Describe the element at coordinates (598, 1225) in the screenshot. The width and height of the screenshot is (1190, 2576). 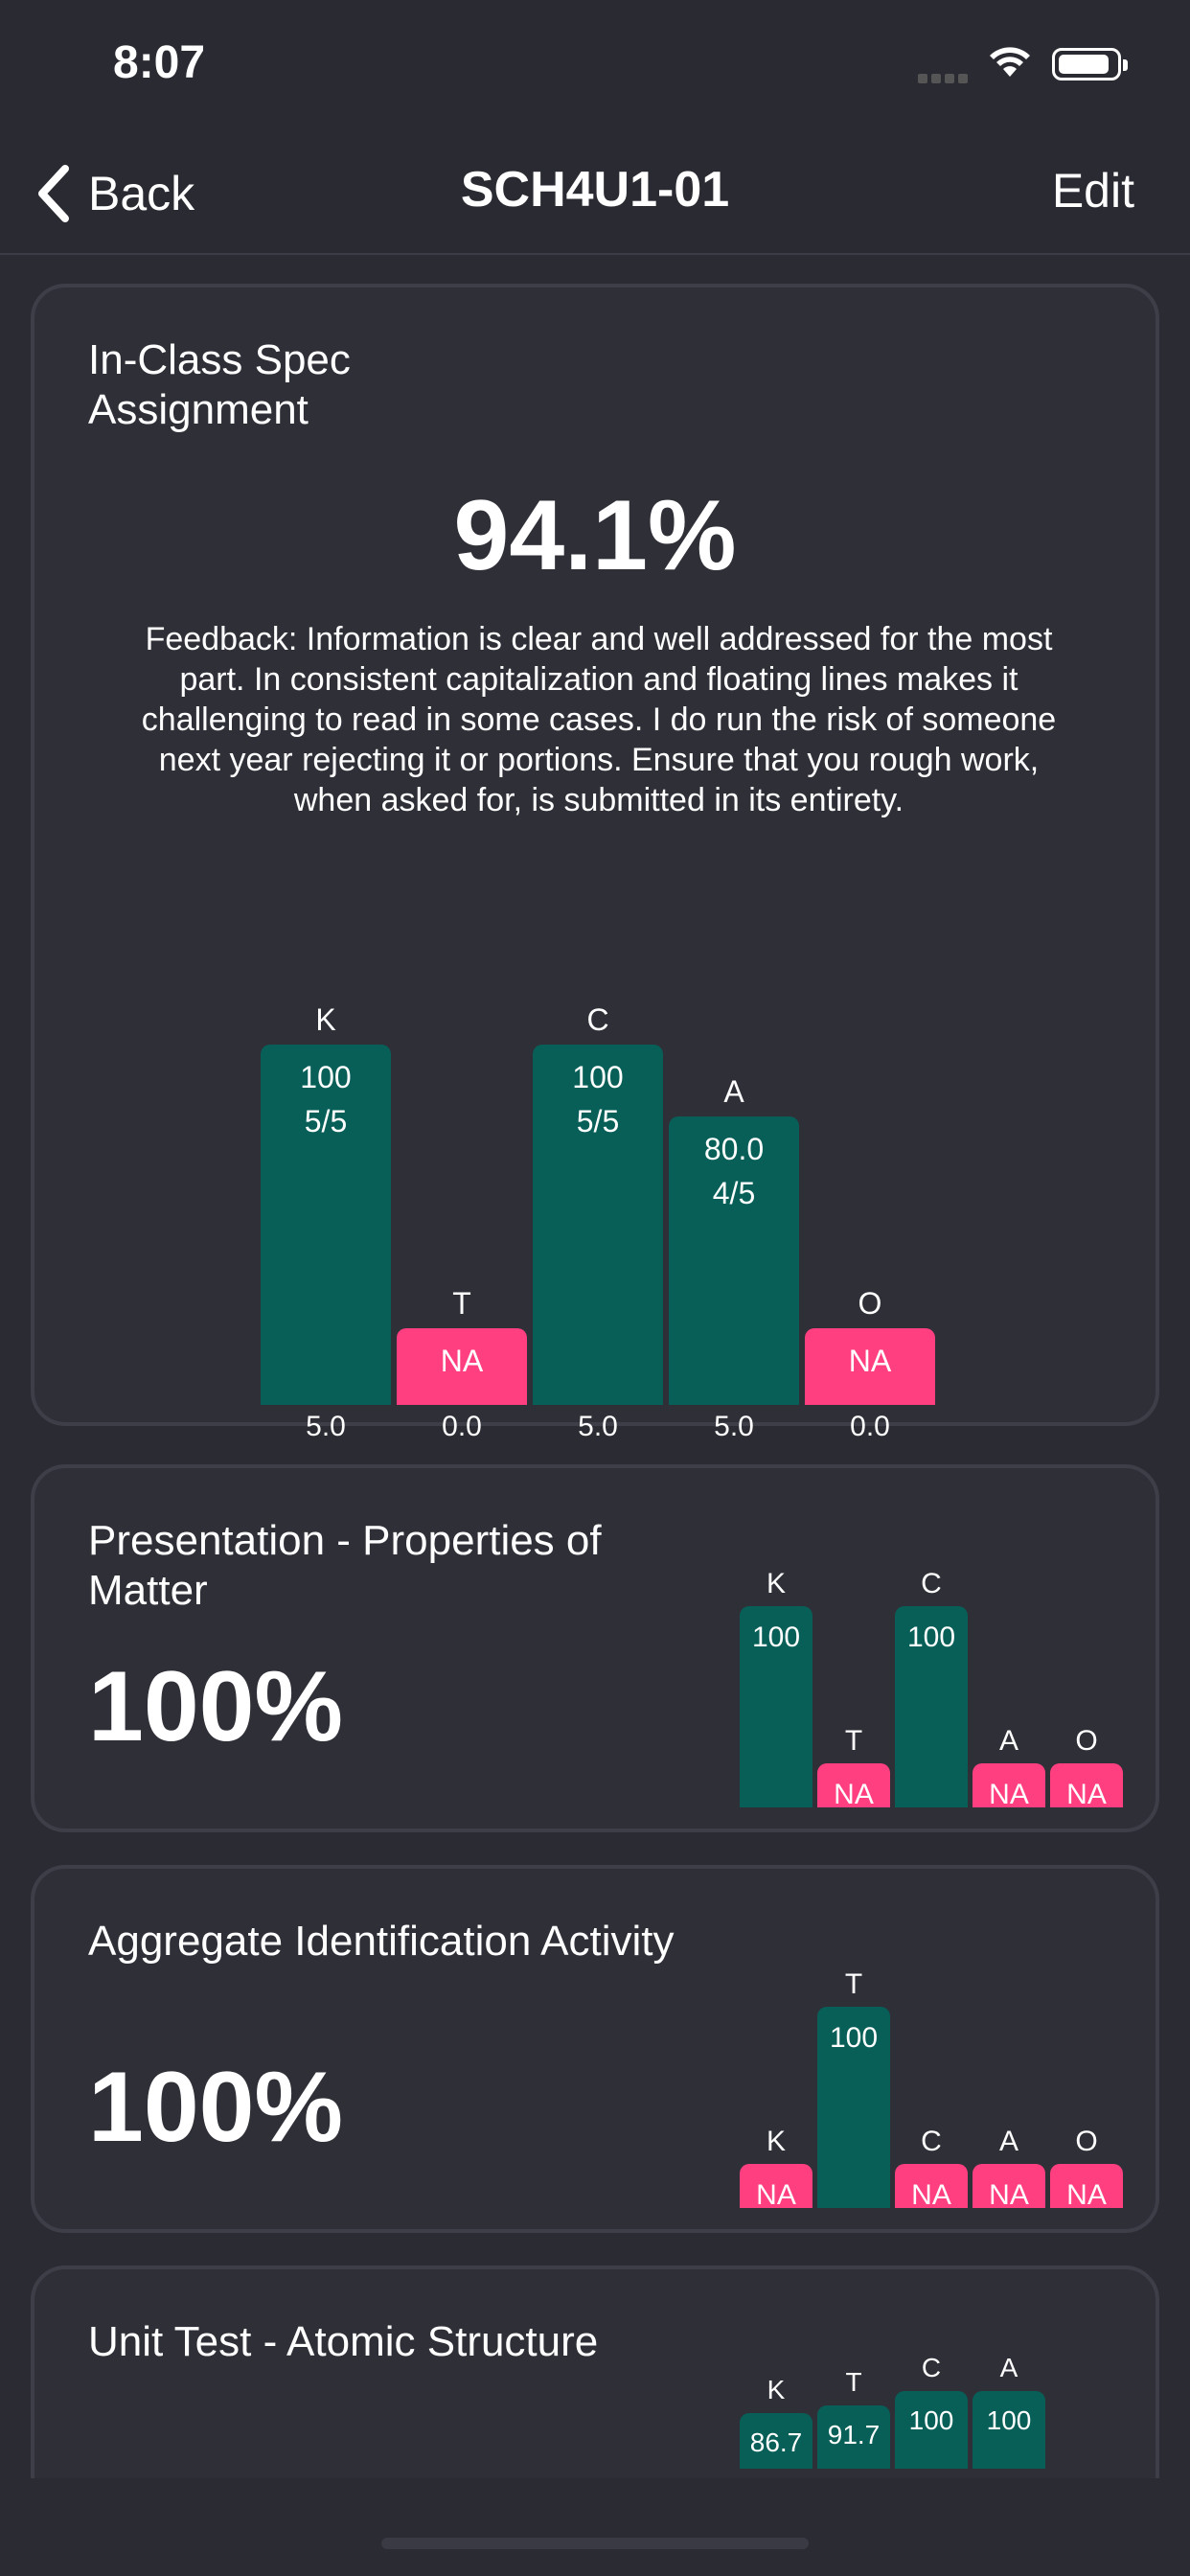
I see `bar-c: 100 5/5` at that location.